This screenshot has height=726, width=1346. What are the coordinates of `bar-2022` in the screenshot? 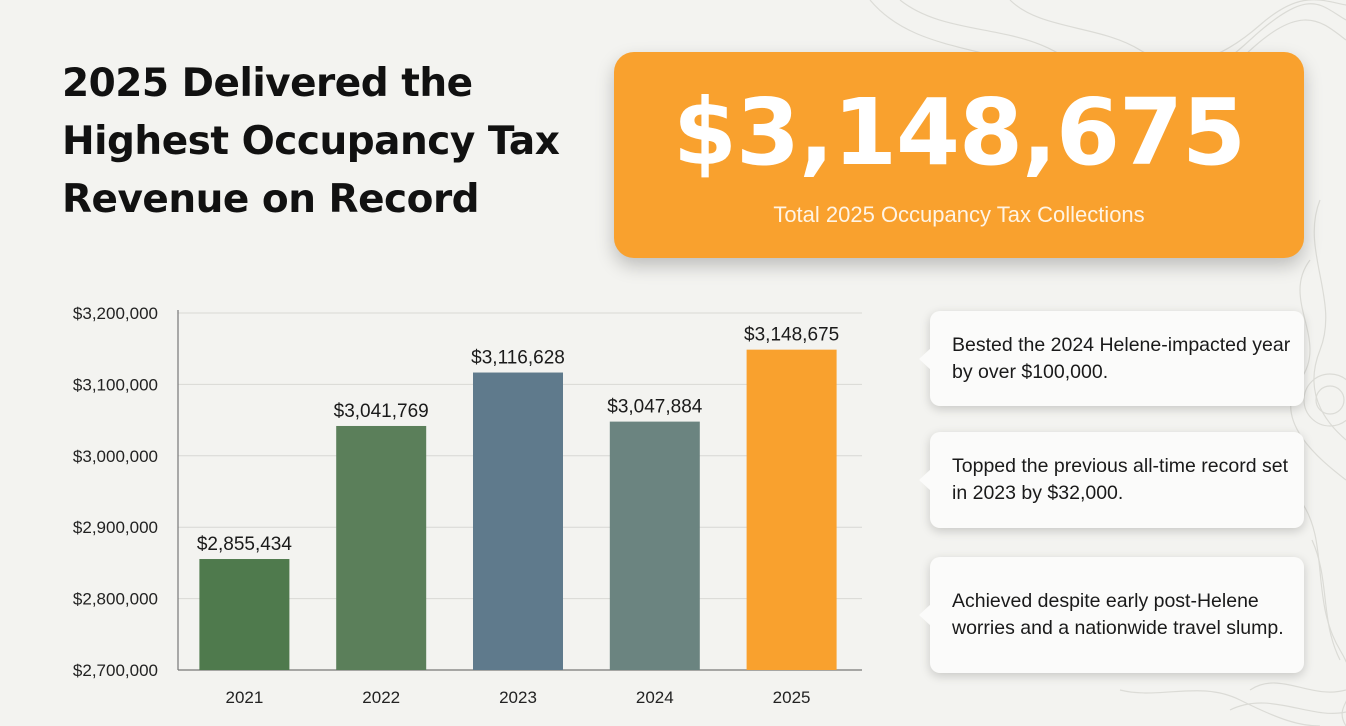 It's located at (381, 547).